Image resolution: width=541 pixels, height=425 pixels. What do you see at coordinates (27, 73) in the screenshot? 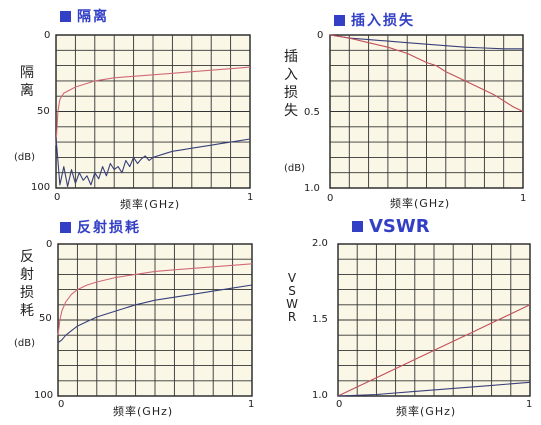
I see `ylabel-char: 隔` at bounding box center [27, 73].